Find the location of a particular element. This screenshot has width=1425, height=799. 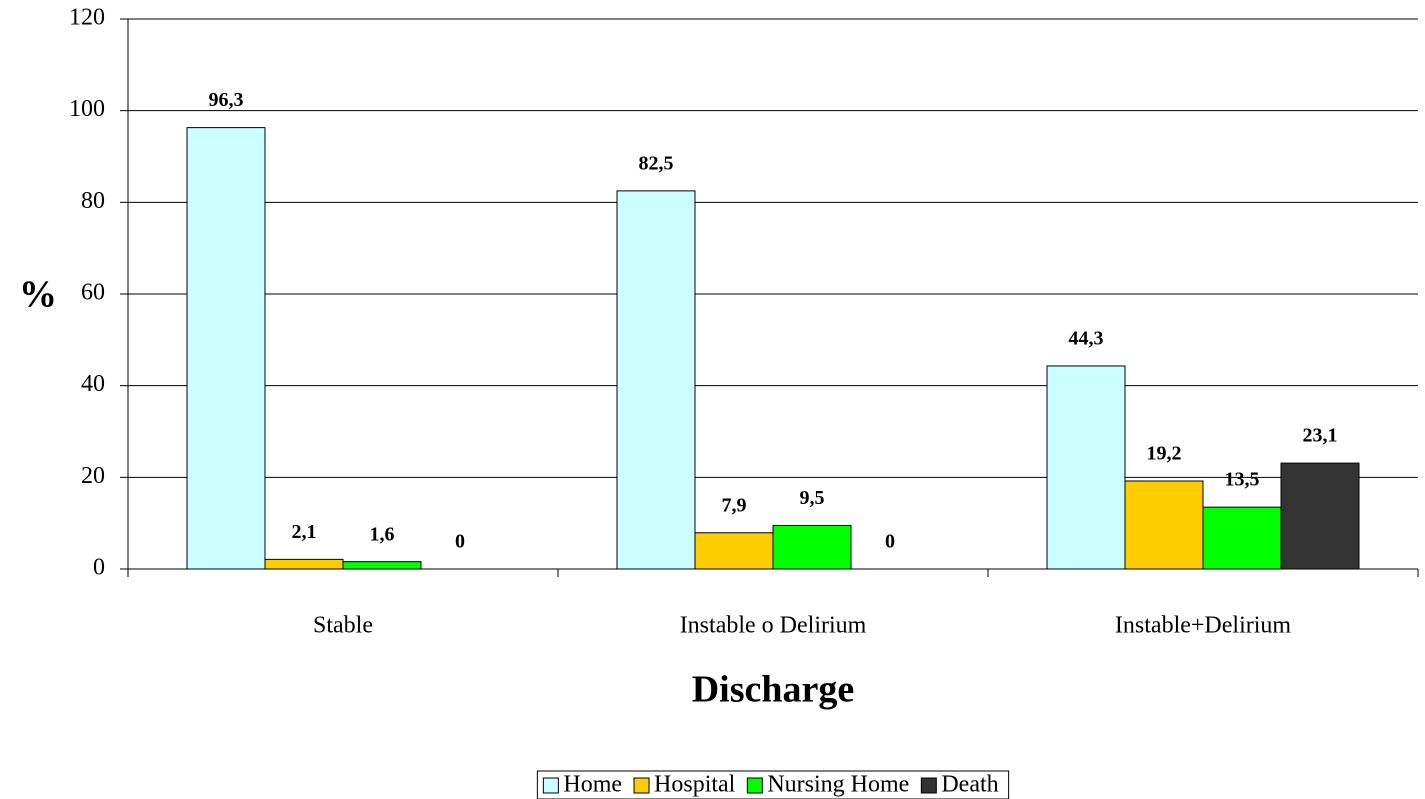

data-label: 9,5 is located at coordinates (812, 498).